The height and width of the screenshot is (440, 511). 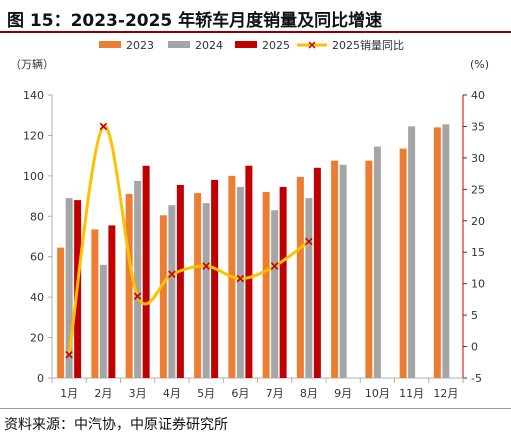 I want to click on bar-2023-12月, so click(x=437, y=252).